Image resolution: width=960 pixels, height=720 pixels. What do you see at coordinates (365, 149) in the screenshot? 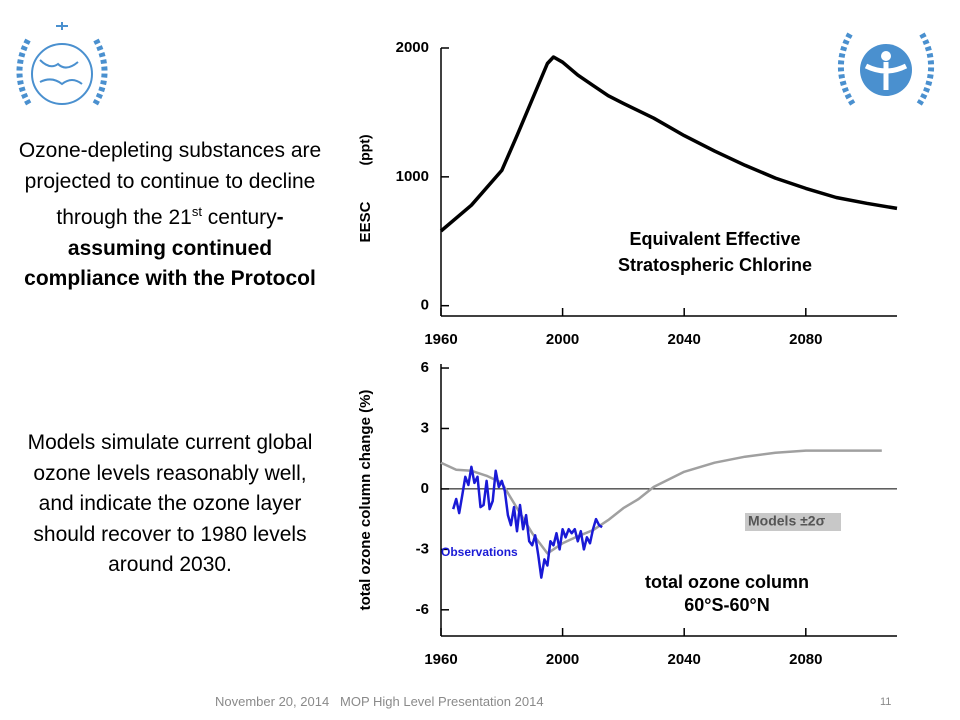
I see `y-axis-unit: (ppt)` at bounding box center [365, 149].